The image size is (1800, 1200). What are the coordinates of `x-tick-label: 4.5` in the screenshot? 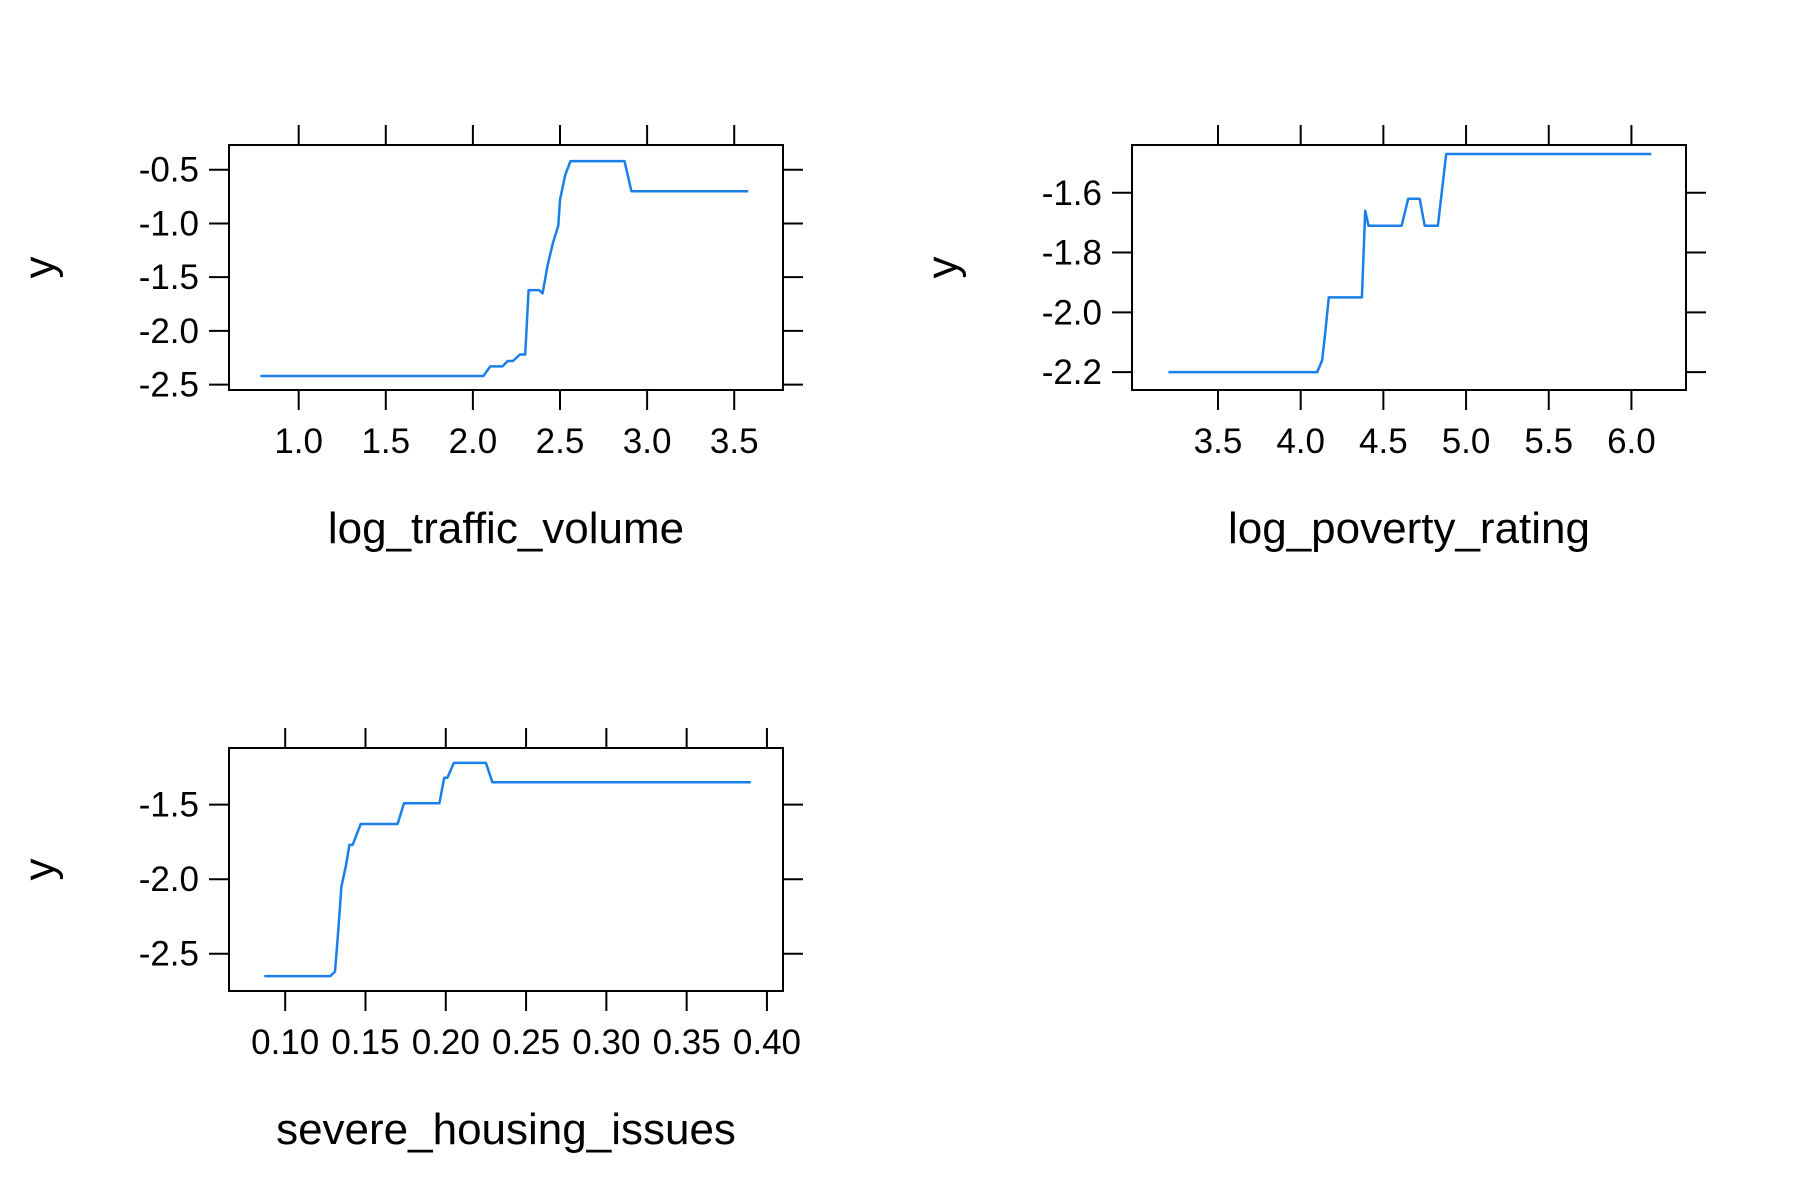 It's located at (1383, 441).